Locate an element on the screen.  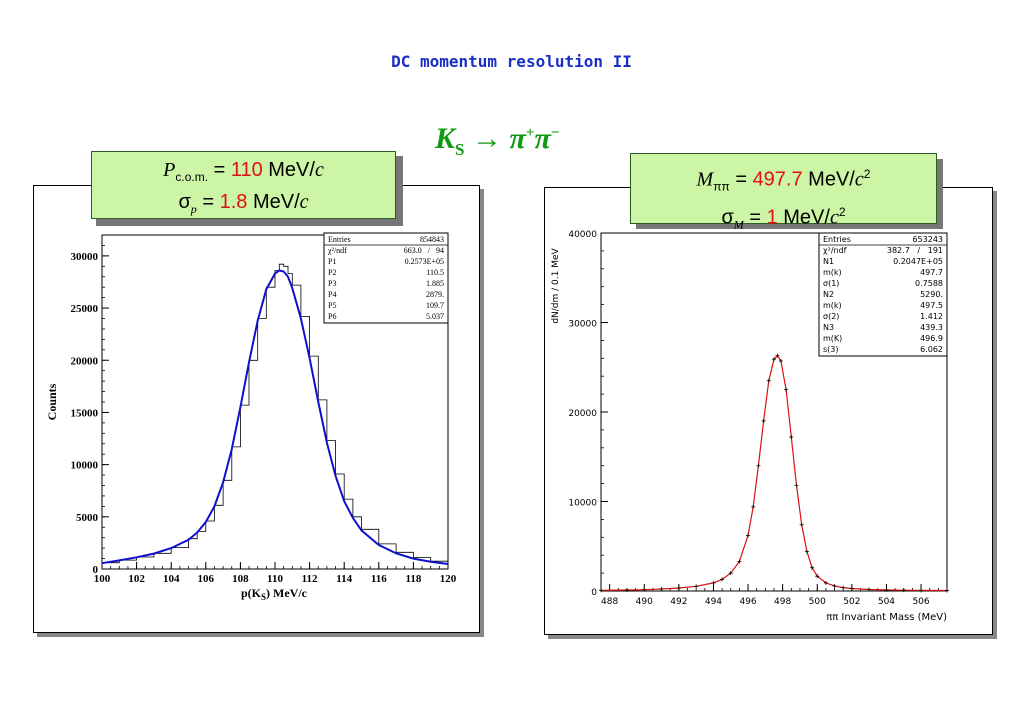
right-callout: Mππ = 497.7 MeV/c2 σM = 1 MeV/c 2 is located at coordinates (783, 192).